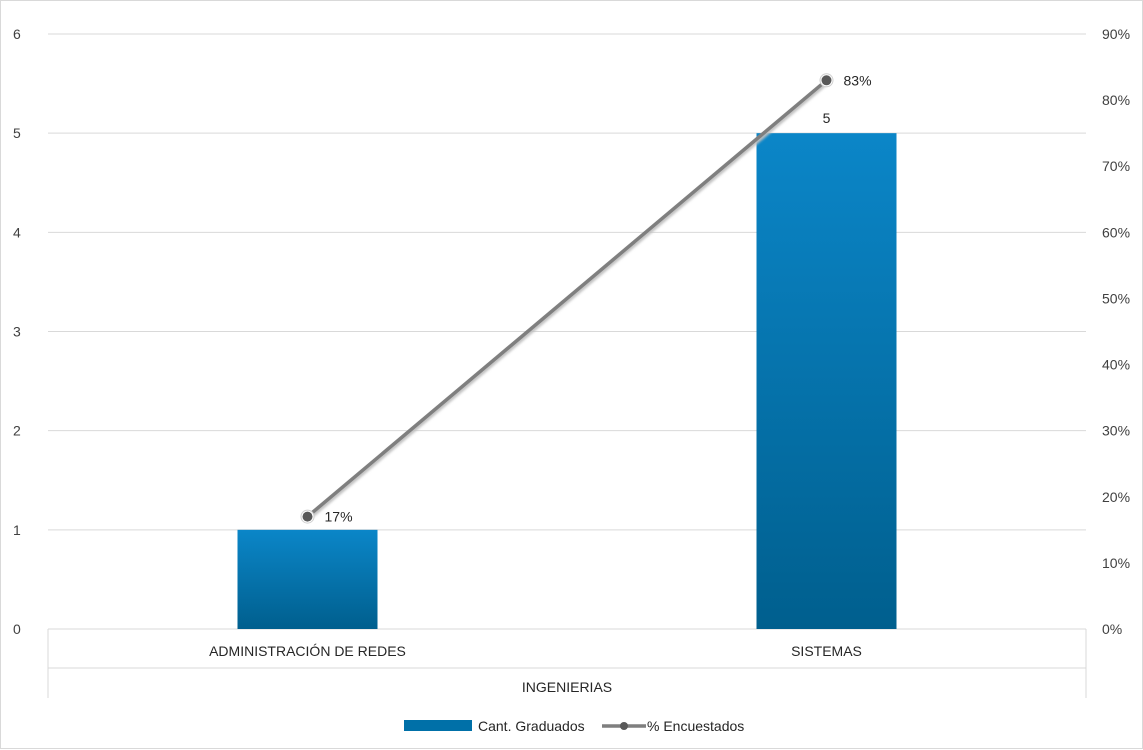 This screenshot has width=1143, height=750. I want to click on y2-tick-label: 0%, so click(1112, 629).